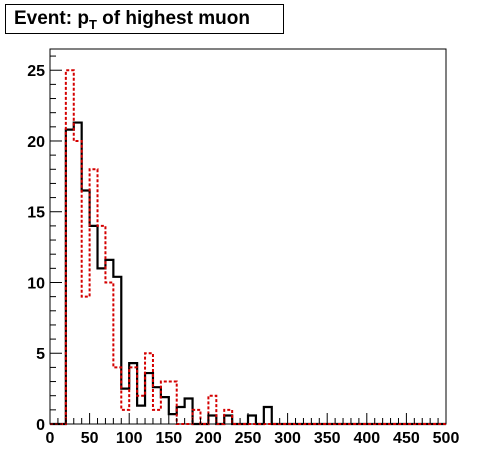 The height and width of the screenshot is (472, 496). Describe the element at coordinates (248, 438) in the screenshot. I see `x-tick-label: 250` at that location.